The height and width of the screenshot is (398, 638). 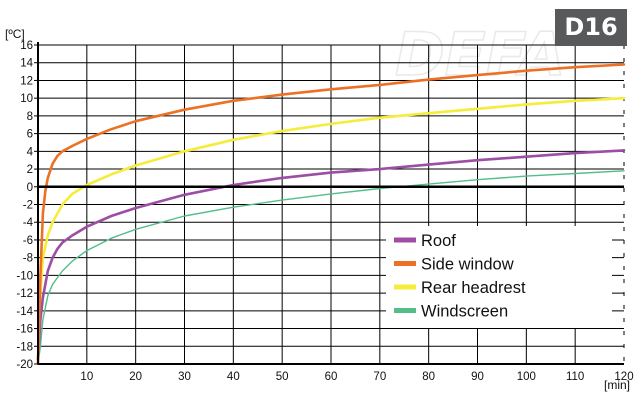 What do you see at coordinates (575, 377) in the screenshot?
I see `x-tick-label: 110` at bounding box center [575, 377].